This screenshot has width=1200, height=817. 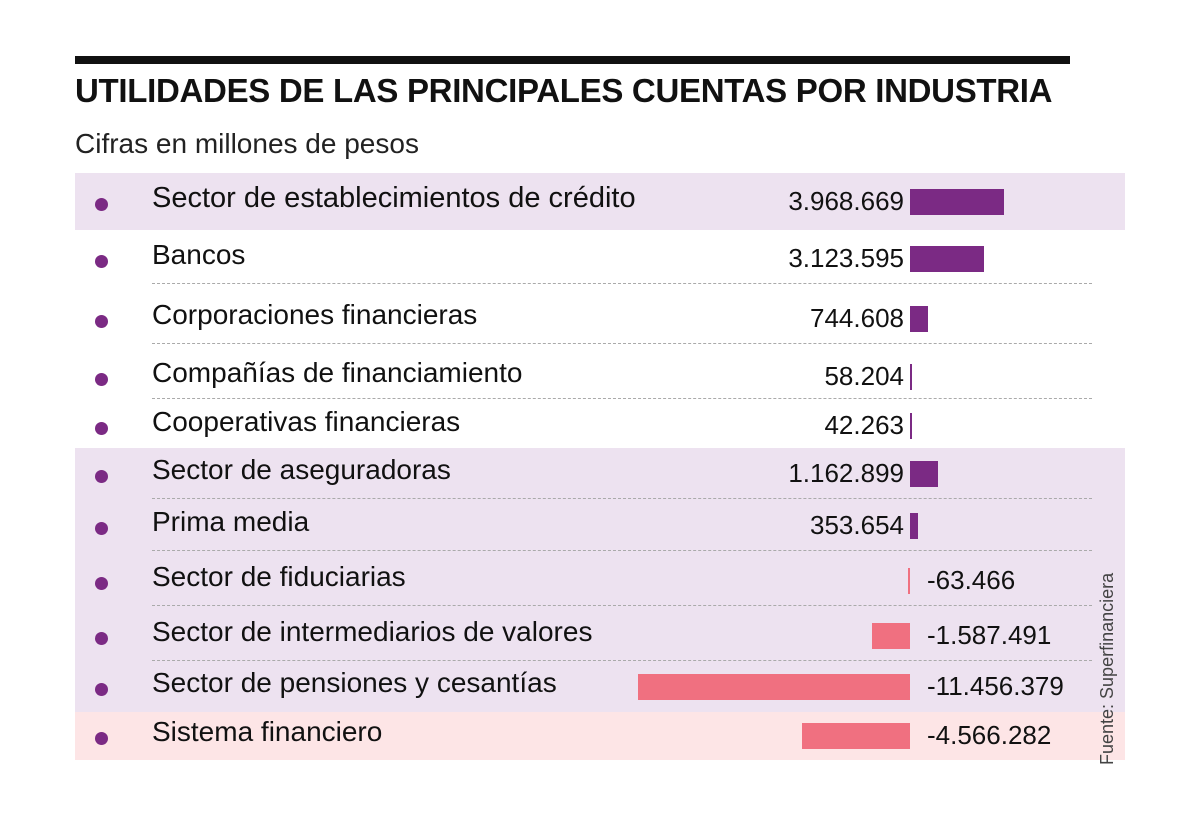 I want to click on value-label: -4.566.282, so click(x=989, y=735).